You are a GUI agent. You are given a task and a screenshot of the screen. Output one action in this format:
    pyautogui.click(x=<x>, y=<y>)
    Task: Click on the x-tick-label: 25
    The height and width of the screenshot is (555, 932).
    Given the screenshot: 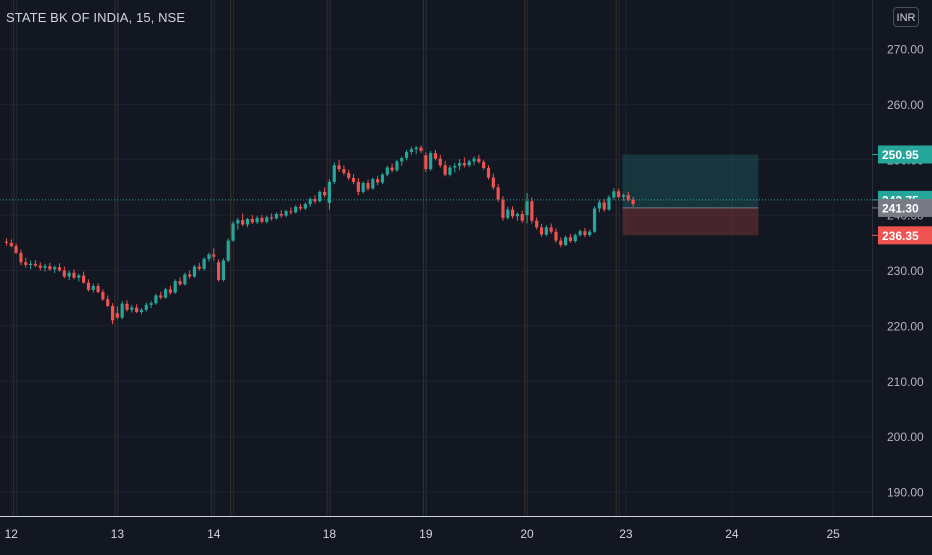 What is the action you would take?
    pyautogui.click(x=833, y=534)
    